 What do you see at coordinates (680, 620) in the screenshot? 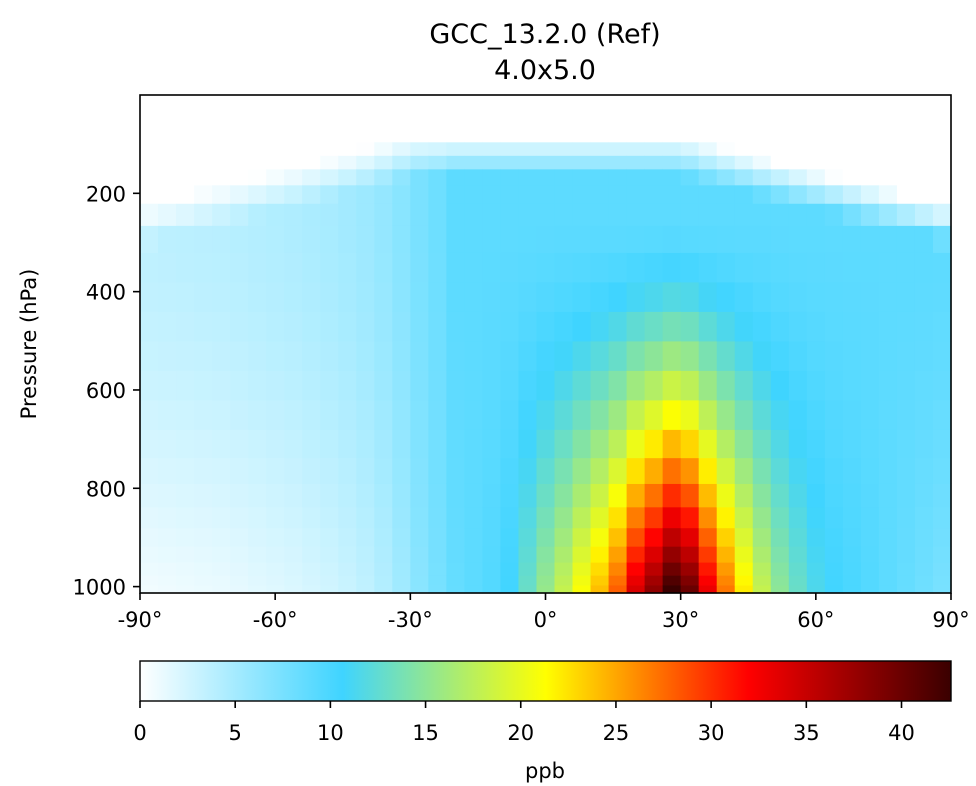
I see `x-tick-label: 30°` at bounding box center [680, 620].